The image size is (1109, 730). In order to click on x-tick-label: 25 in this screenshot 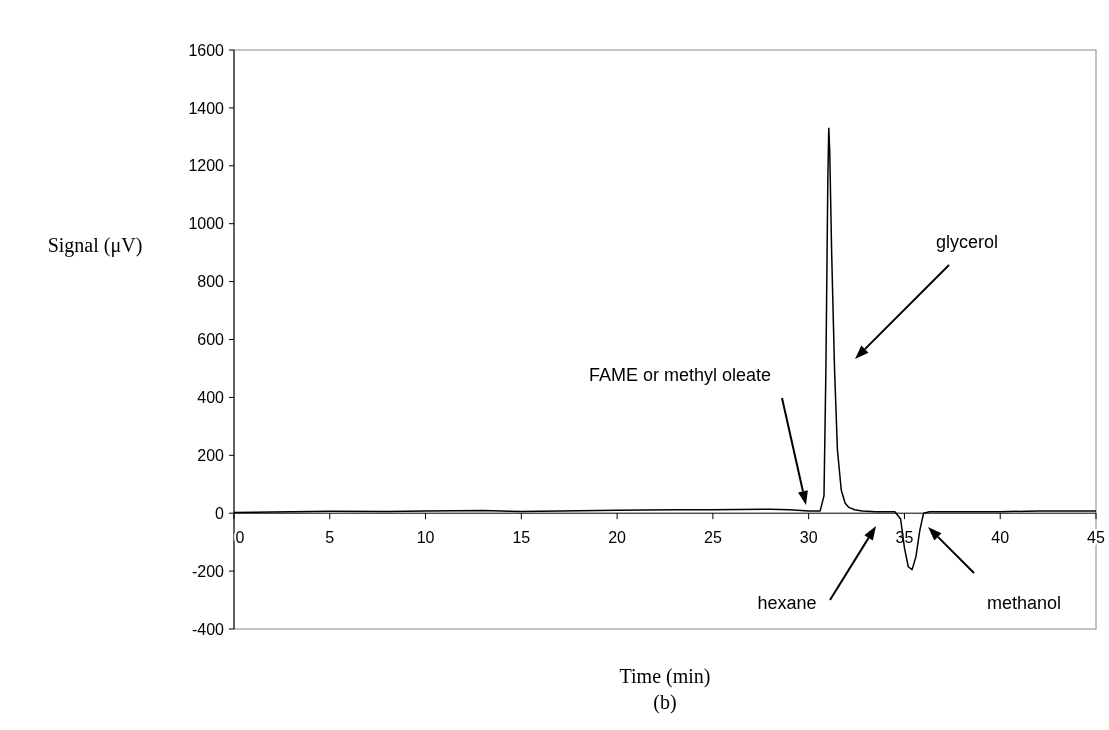, I will do `click(712, 538)`.